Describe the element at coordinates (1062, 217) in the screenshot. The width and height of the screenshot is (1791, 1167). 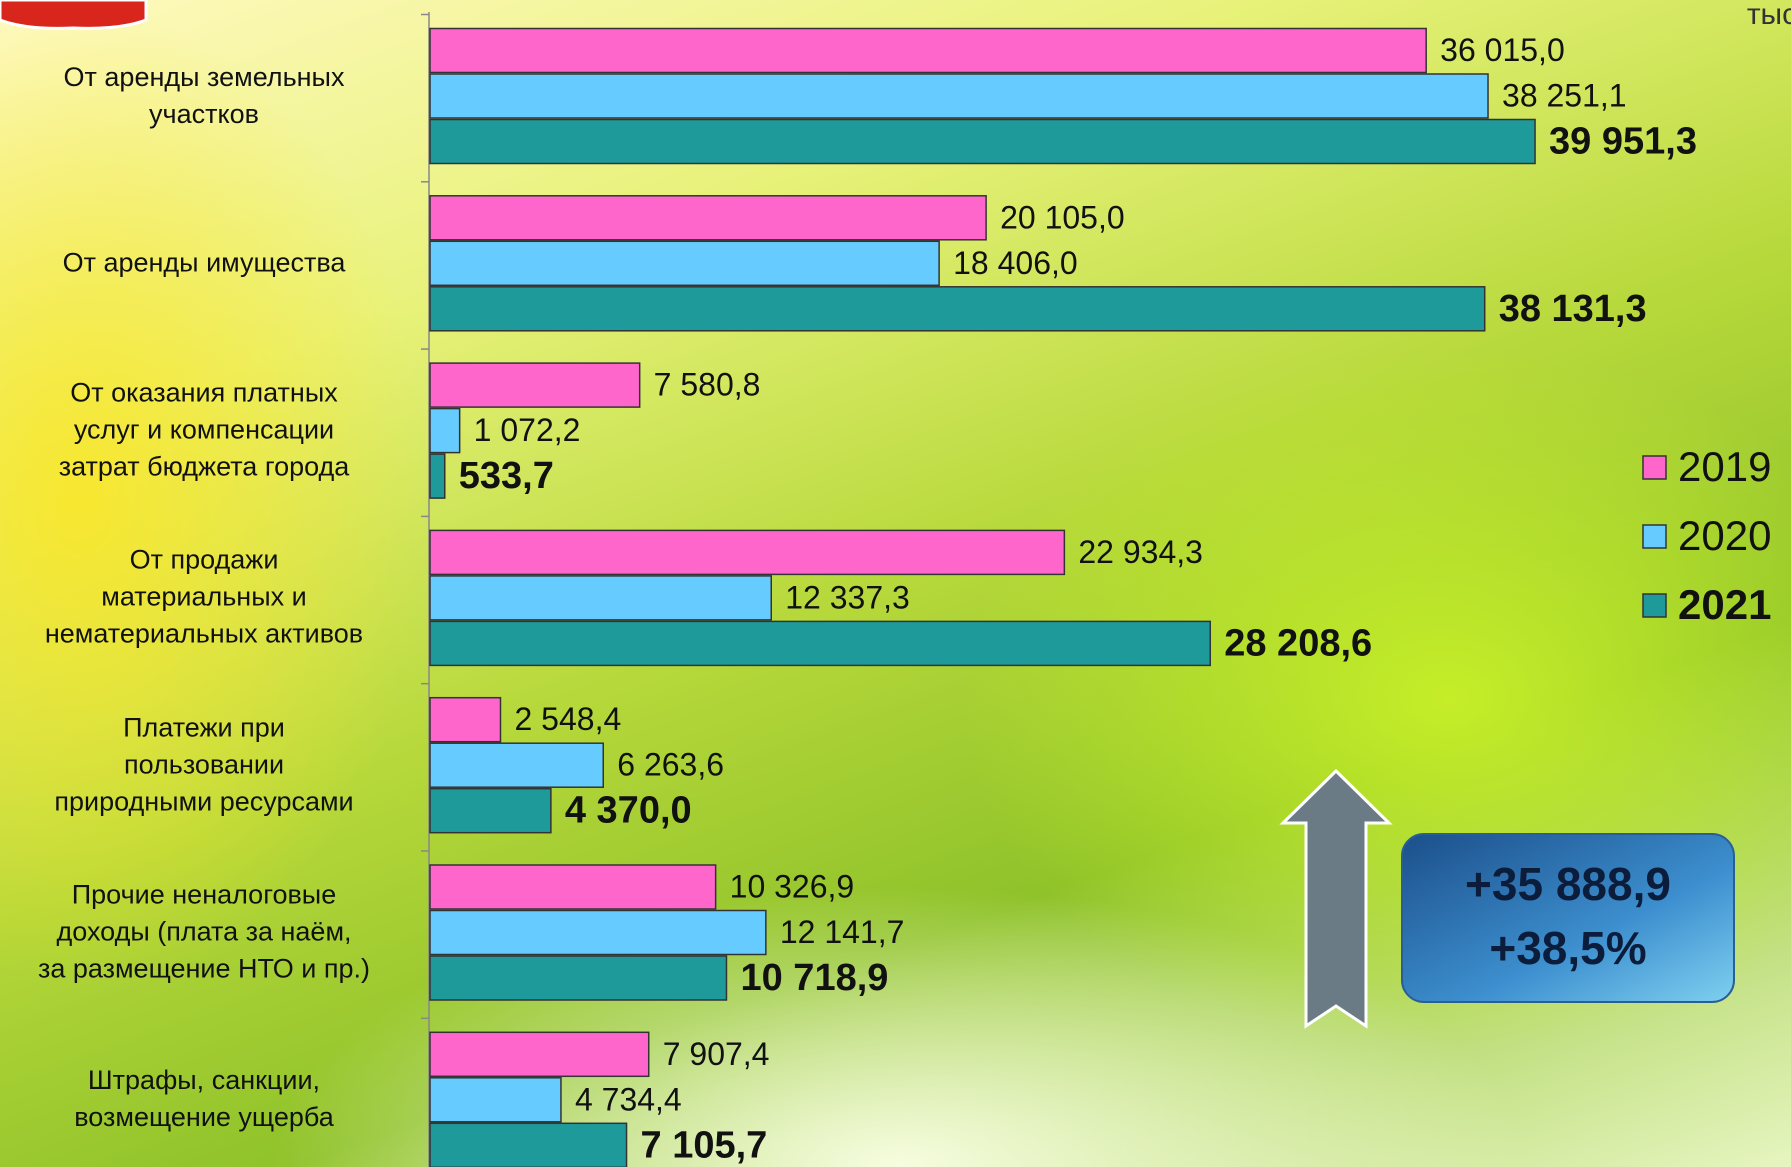
I see `value-label: 20 105,0` at that location.